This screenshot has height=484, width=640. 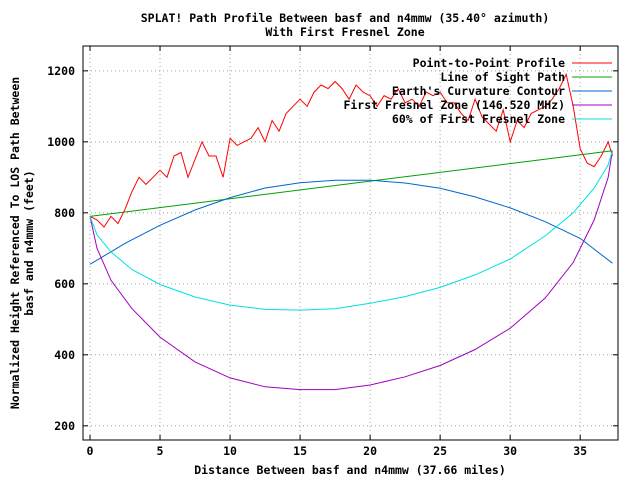 I want to click on x-tick-label-35: 35, so click(x=580, y=451).